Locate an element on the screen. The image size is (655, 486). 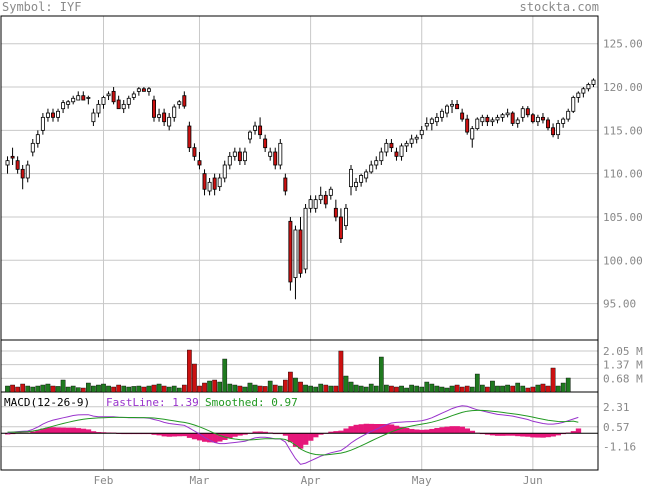
price-tick-label: 115.00 is located at coordinates (623, 130).